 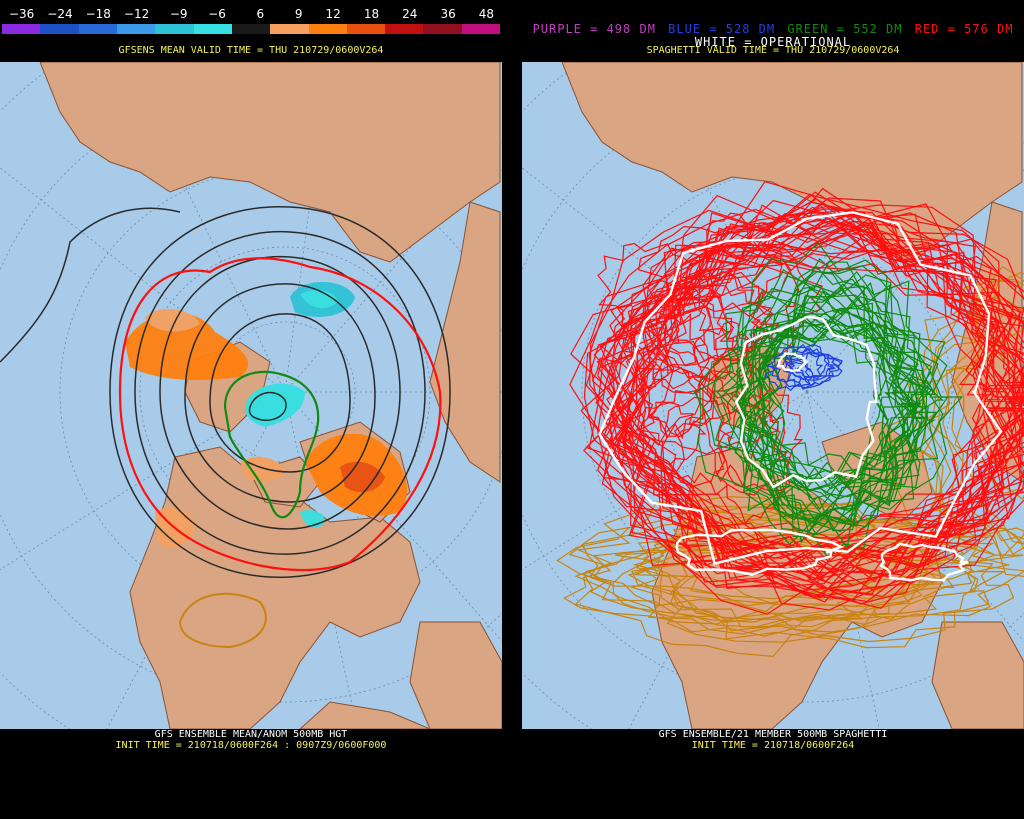 I want to click on colorbar-label: −18, so click(x=98, y=14).